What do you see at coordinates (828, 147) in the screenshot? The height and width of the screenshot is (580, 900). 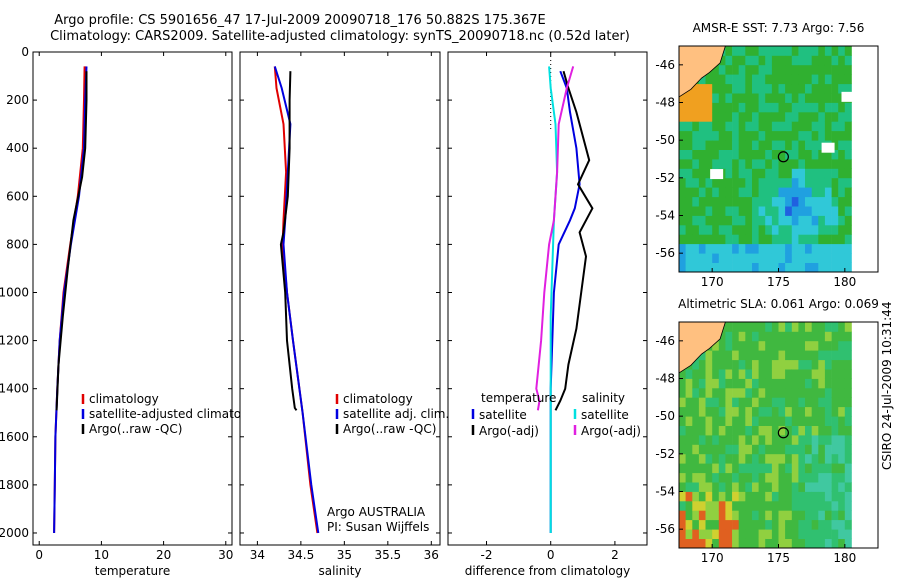 I see `missing-data-patch` at bounding box center [828, 147].